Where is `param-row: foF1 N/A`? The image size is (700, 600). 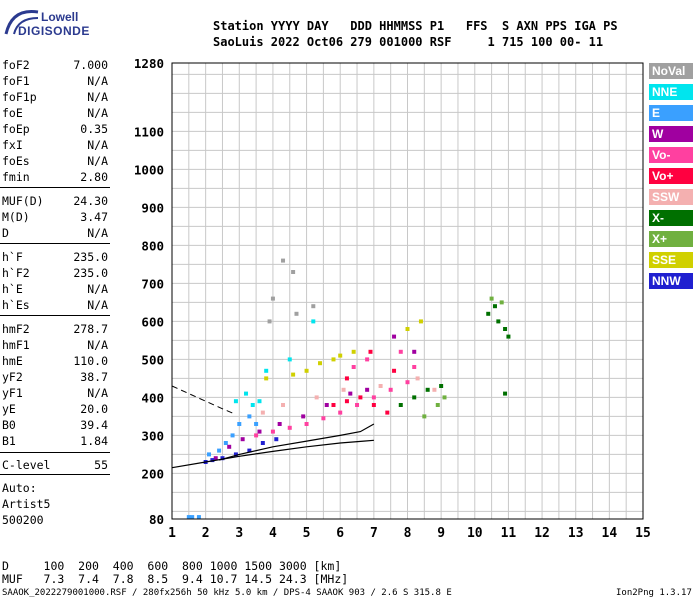
param-row: foF1 N/A is located at coordinates (55, 81).